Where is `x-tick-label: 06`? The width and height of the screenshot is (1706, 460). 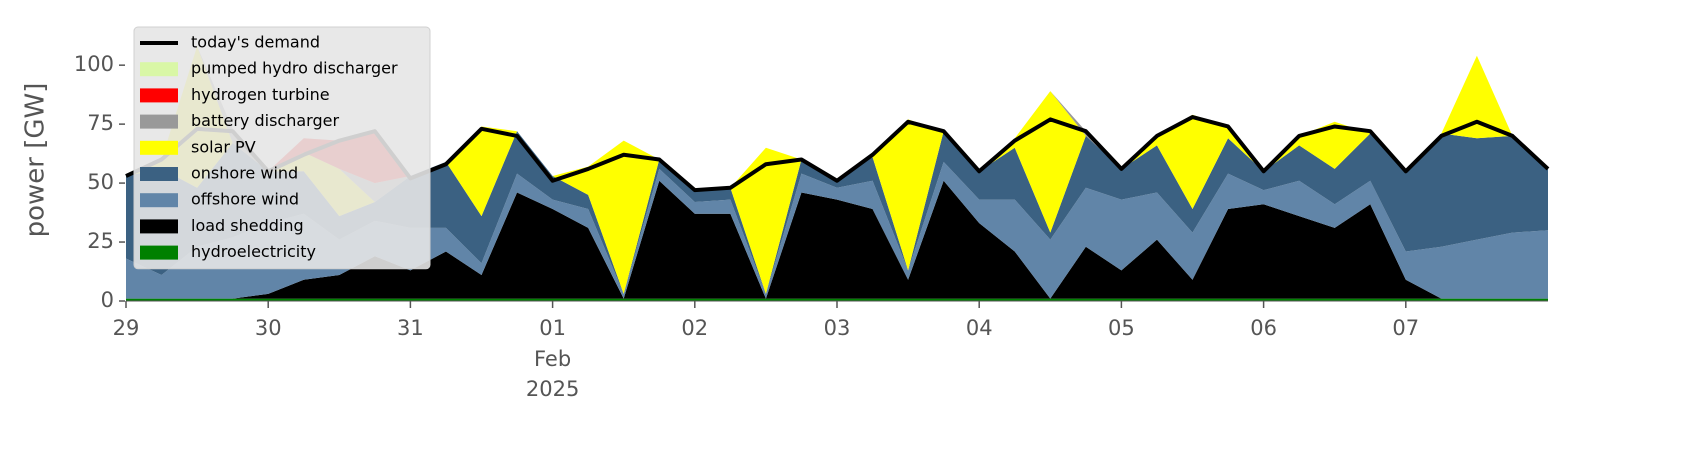 x-tick-label: 06 is located at coordinates (1263, 328).